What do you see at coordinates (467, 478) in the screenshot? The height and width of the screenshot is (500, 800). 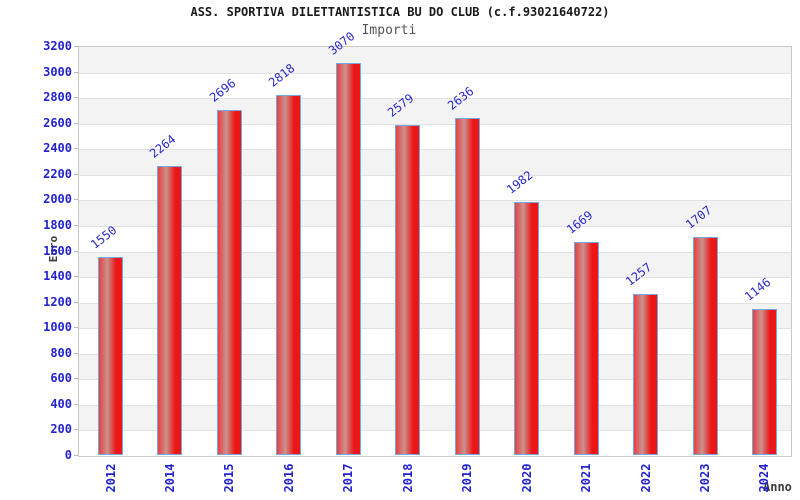 I see `x-tick-label: 2019` at bounding box center [467, 478].